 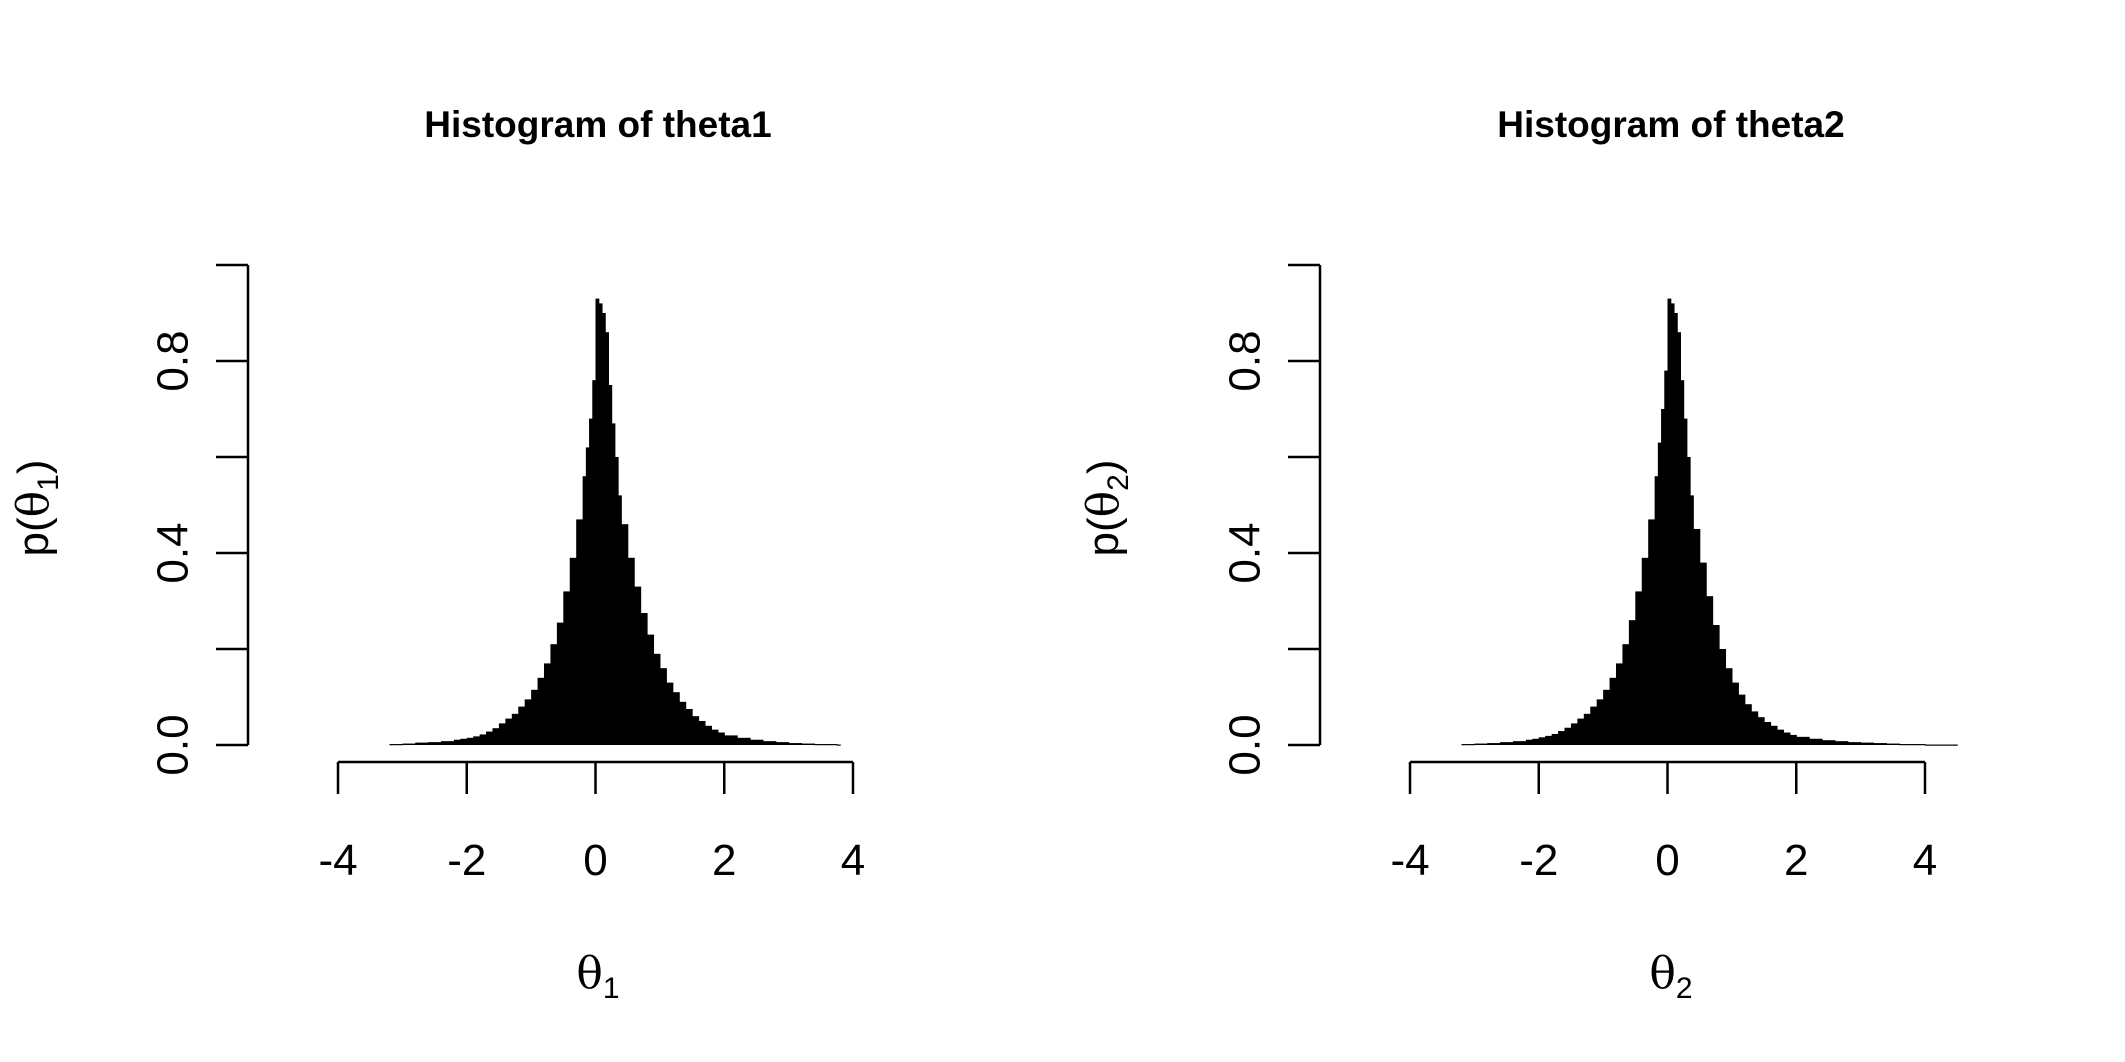 I want to click on y-axis: 0.0 0.4 0.8, so click(x=199, y=519).